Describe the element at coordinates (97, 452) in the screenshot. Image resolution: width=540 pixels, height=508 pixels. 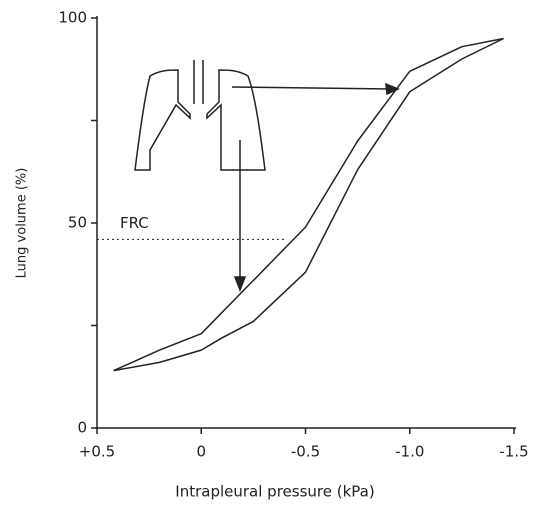
I see `x-tick-label: +0.5` at that location.